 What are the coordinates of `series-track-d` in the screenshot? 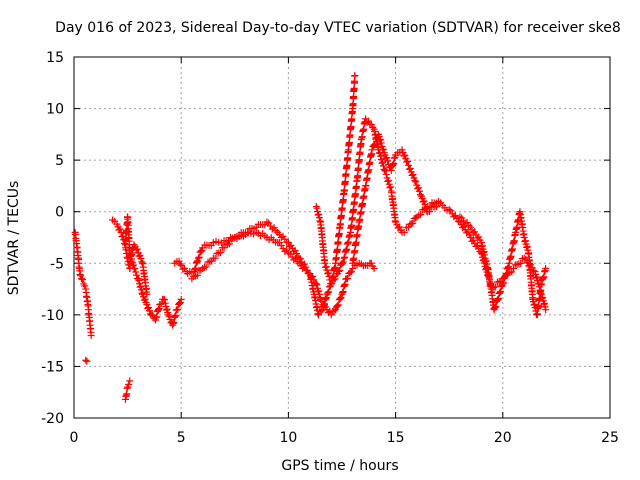 It's located at (136, 269).